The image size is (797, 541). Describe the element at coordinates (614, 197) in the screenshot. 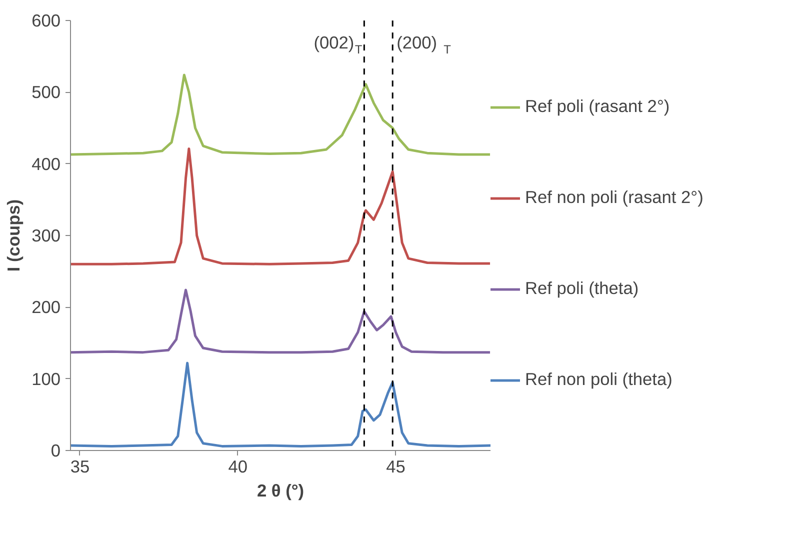

I see `legend-label: Ref non poli (rasant 2°)` at that location.